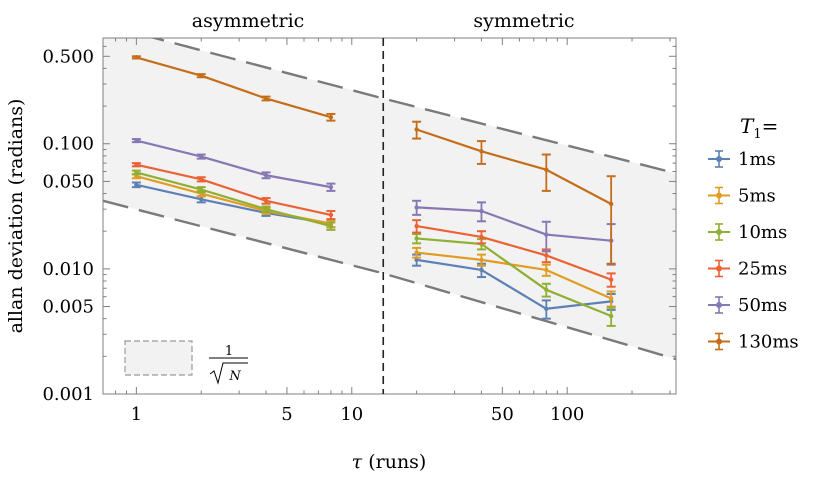  What do you see at coordinates (286, 414) in the screenshot?
I see `x-tick-label: 5` at bounding box center [286, 414].